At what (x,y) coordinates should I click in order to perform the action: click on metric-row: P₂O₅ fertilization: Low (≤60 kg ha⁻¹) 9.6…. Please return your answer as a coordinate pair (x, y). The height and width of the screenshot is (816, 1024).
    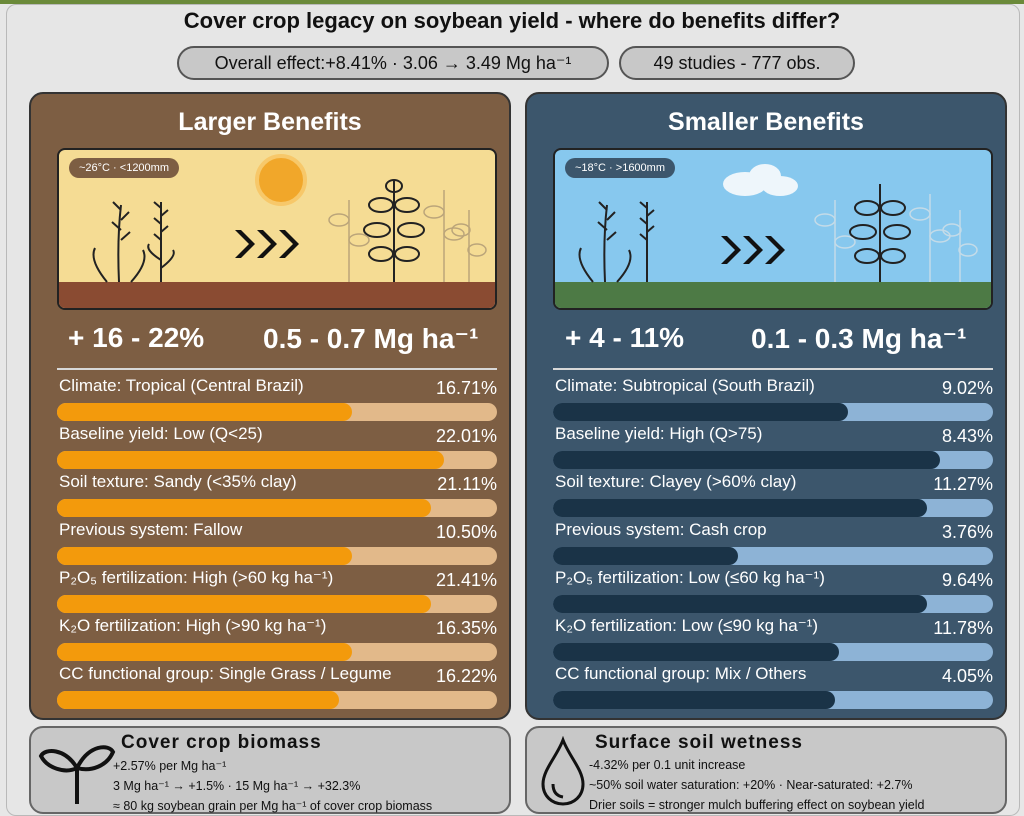
    Looking at the image, I should click on (773, 592).